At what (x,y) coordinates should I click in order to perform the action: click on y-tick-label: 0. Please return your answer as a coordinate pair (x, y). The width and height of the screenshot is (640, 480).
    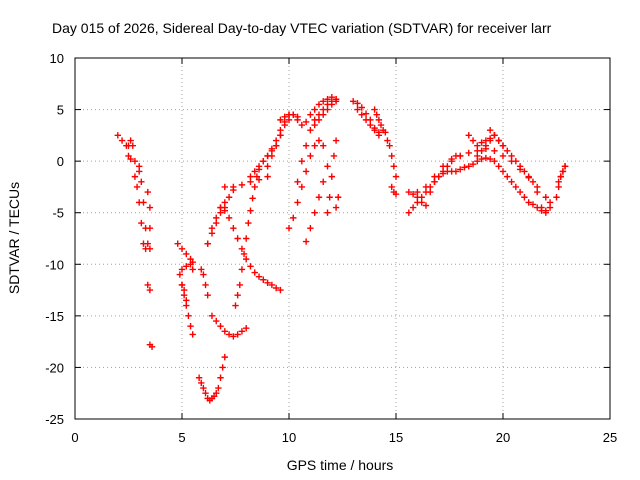
    Looking at the image, I should click on (60, 161).